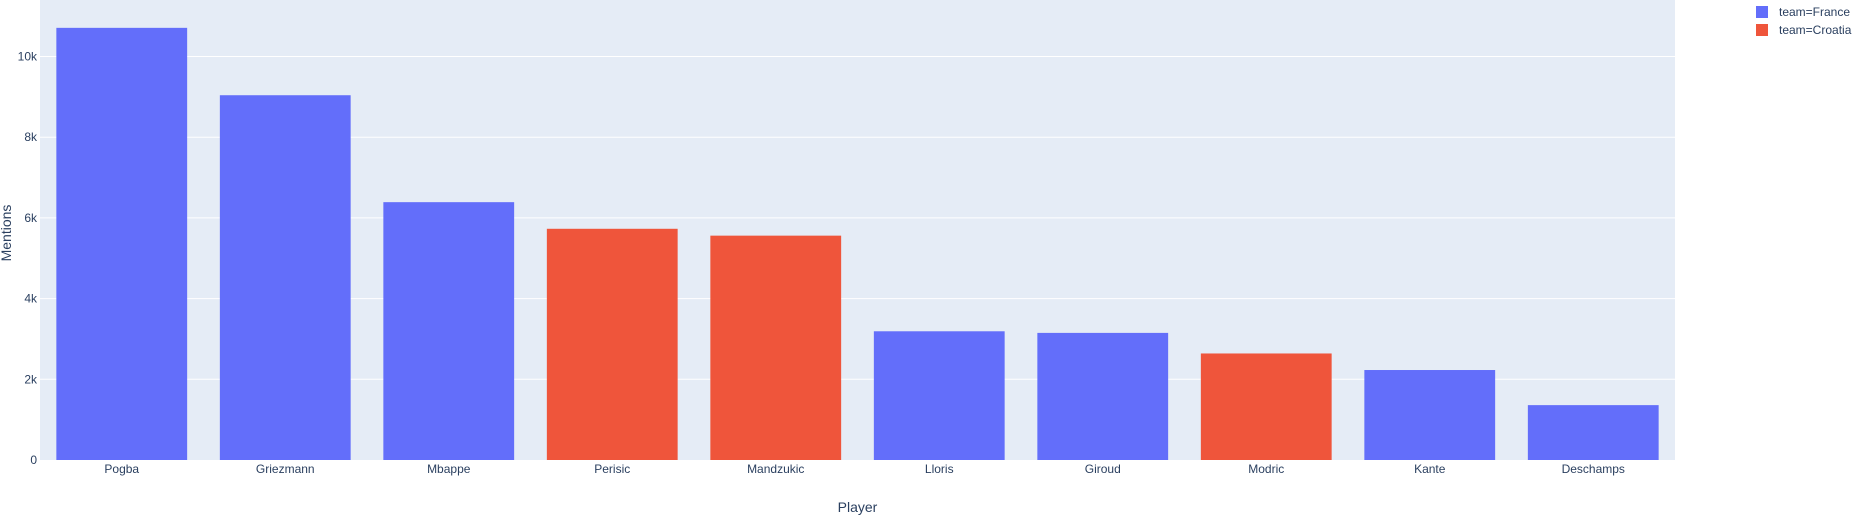  I want to click on bar-mbappe, so click(449, 331).